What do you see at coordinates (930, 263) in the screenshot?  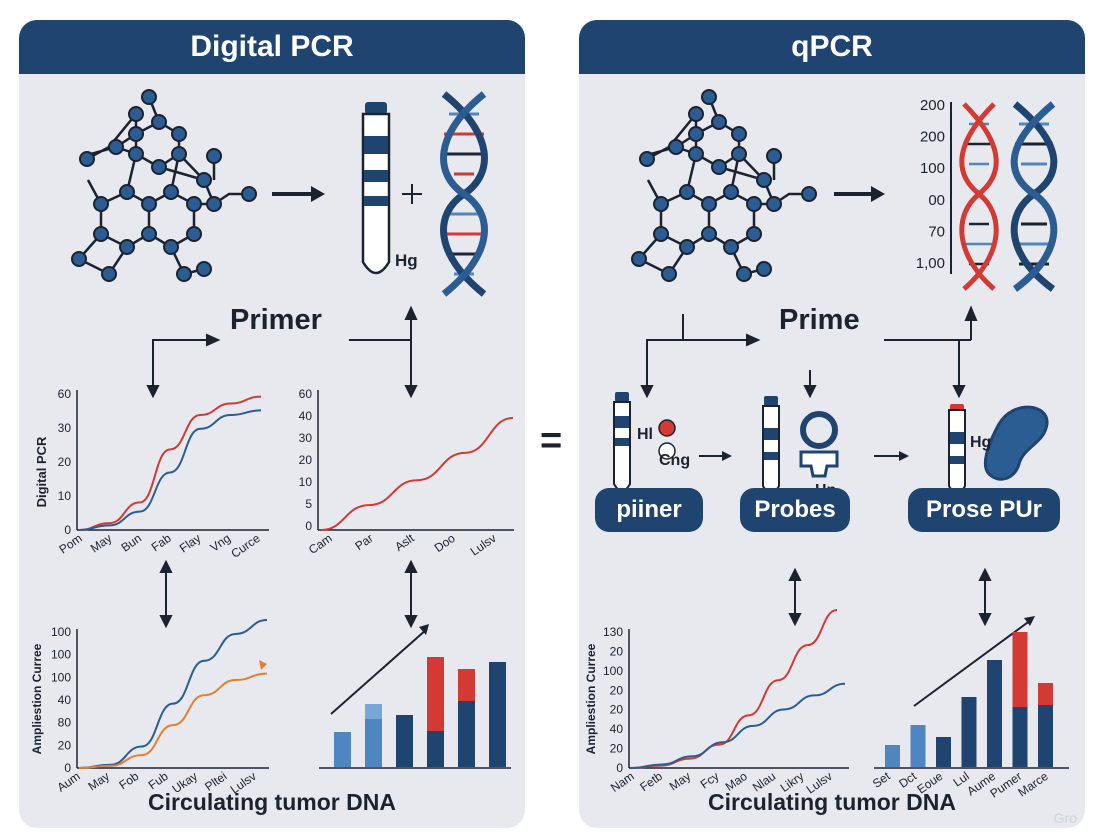 I see `y-tick-label: 1,00` at bounding box center [930, 263].